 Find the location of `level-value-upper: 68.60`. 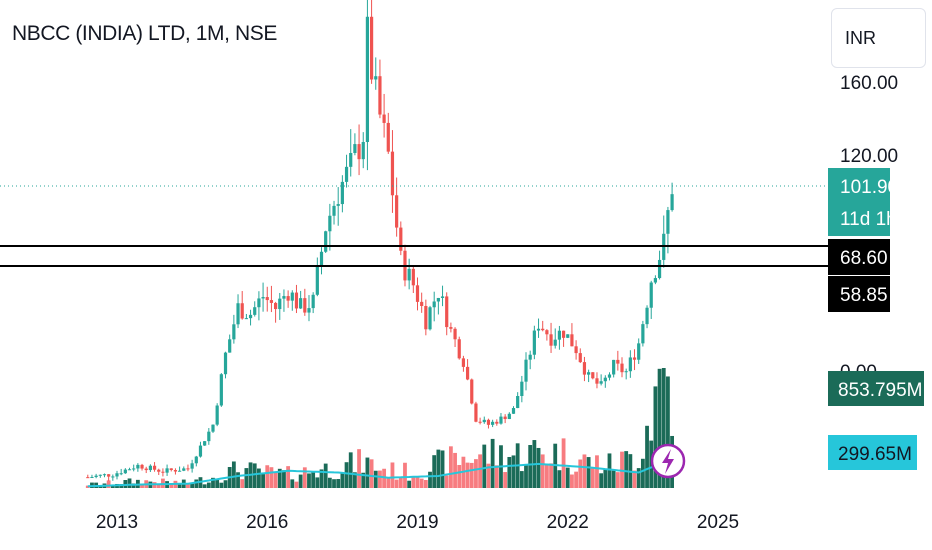

level-value-upper: 68.60 is located at coordinates (864, 258).